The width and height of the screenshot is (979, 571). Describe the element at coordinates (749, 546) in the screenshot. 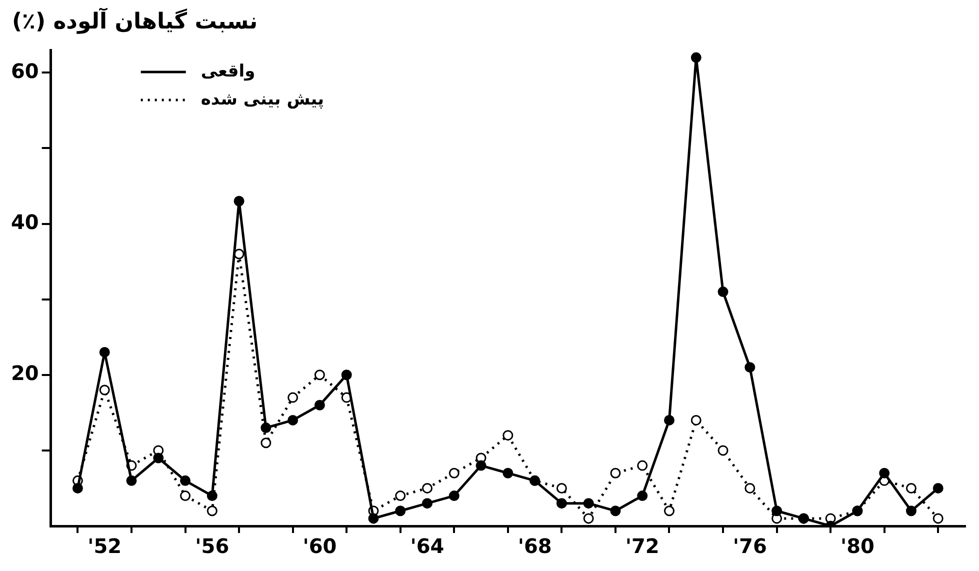

I see `x-tick-label: '76` at that location.